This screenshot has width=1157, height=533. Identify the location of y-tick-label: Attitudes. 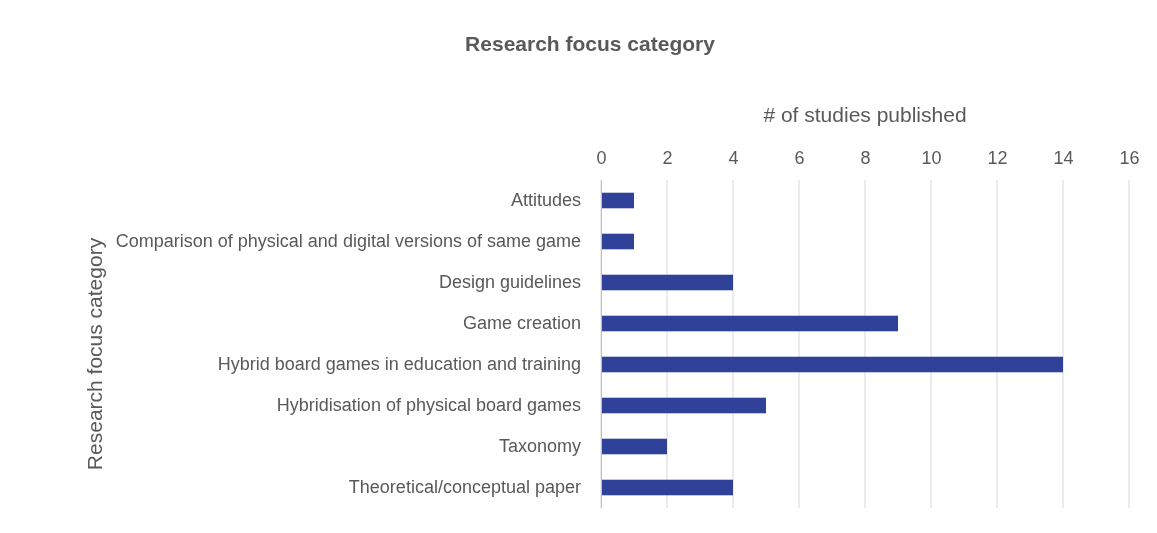
(545, 200).